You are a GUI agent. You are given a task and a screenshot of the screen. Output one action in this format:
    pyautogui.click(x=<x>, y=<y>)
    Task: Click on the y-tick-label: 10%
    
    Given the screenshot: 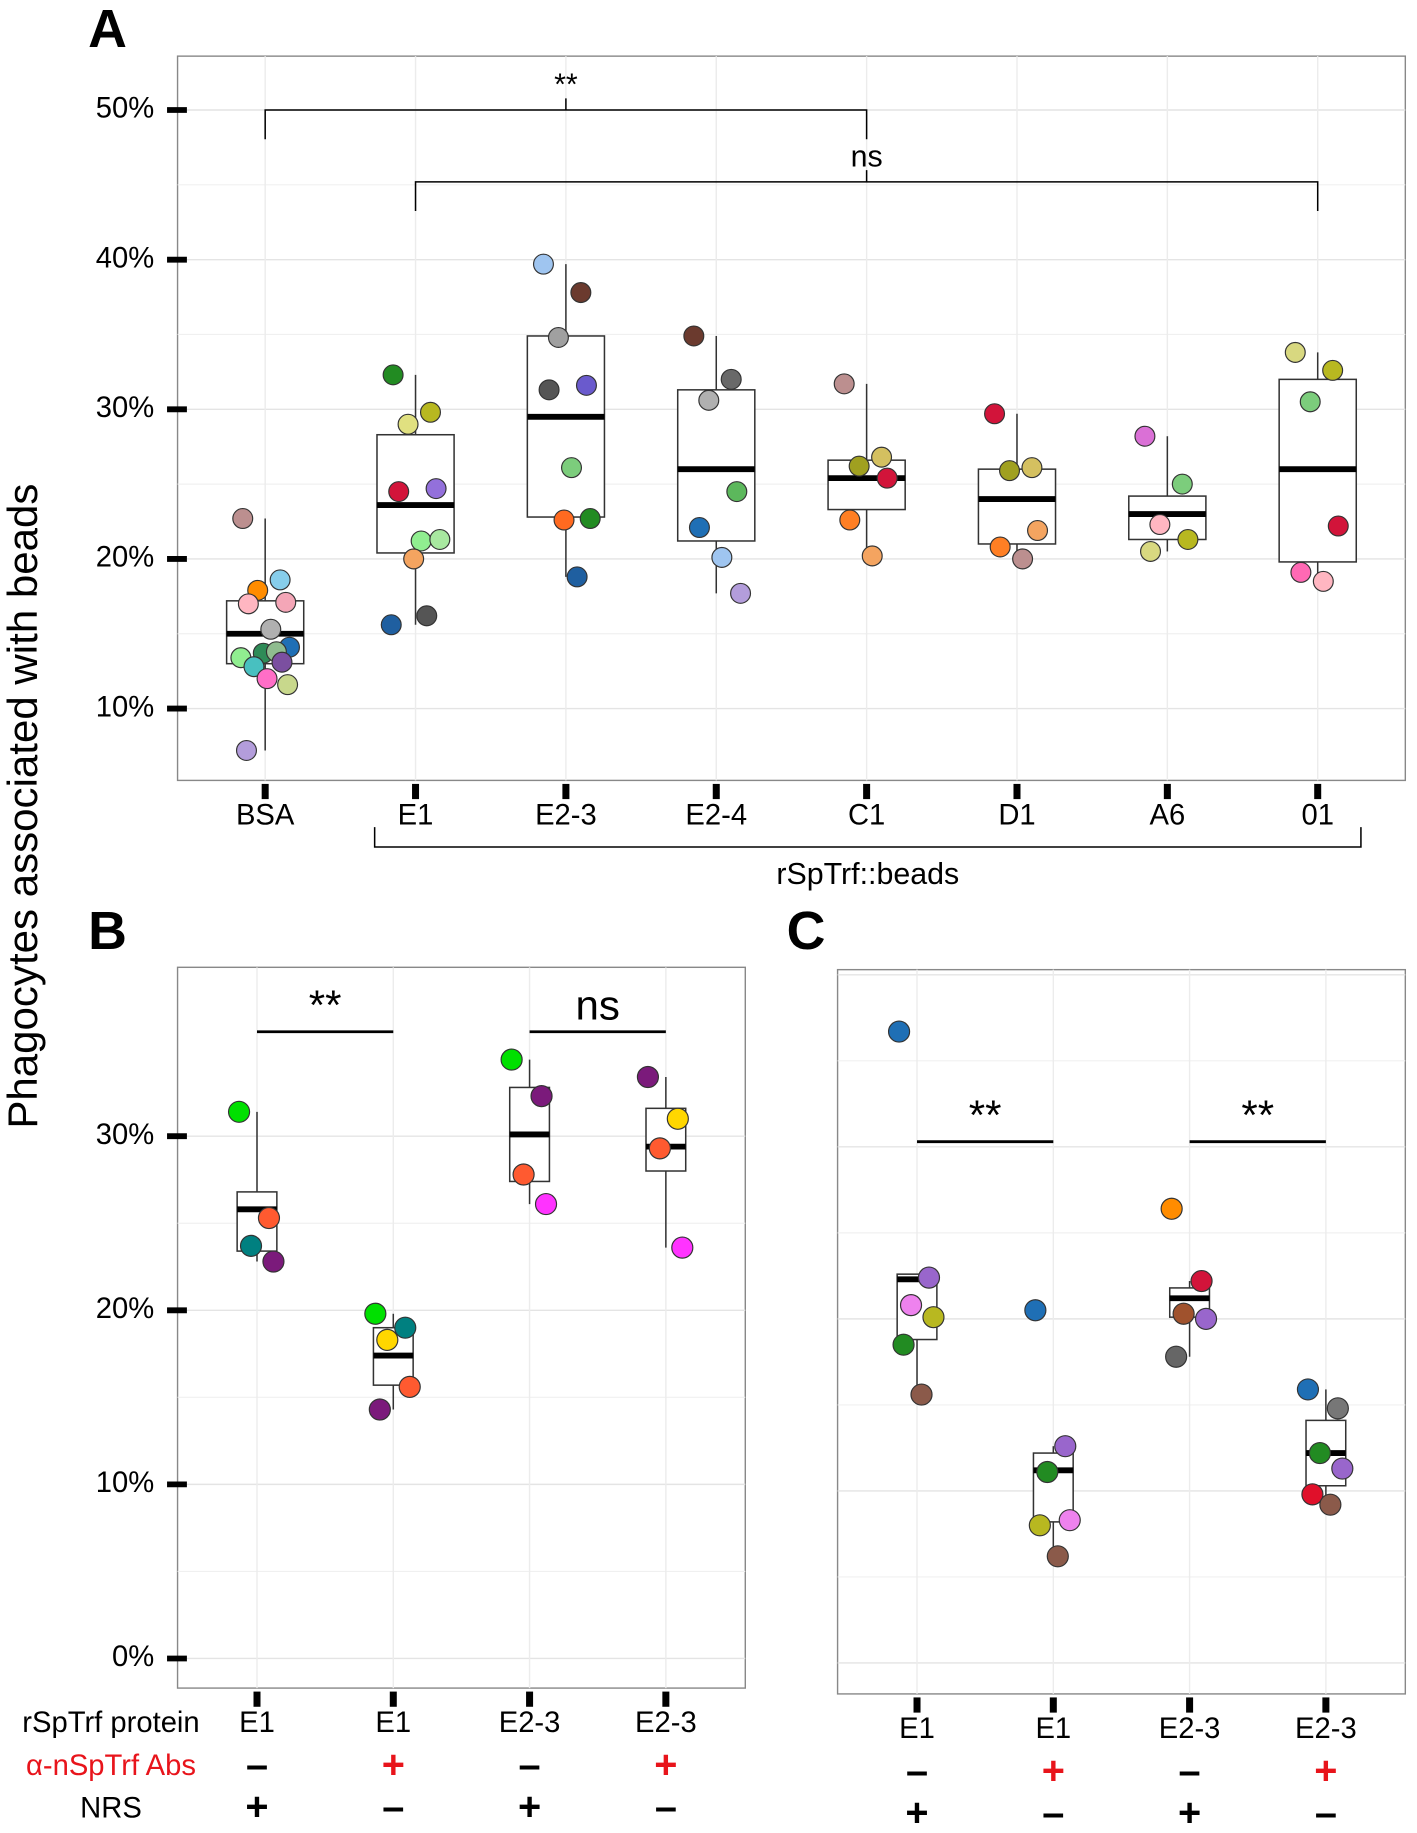 What is the action you would take?
    pyautogui.click(x=125, y=707)
    